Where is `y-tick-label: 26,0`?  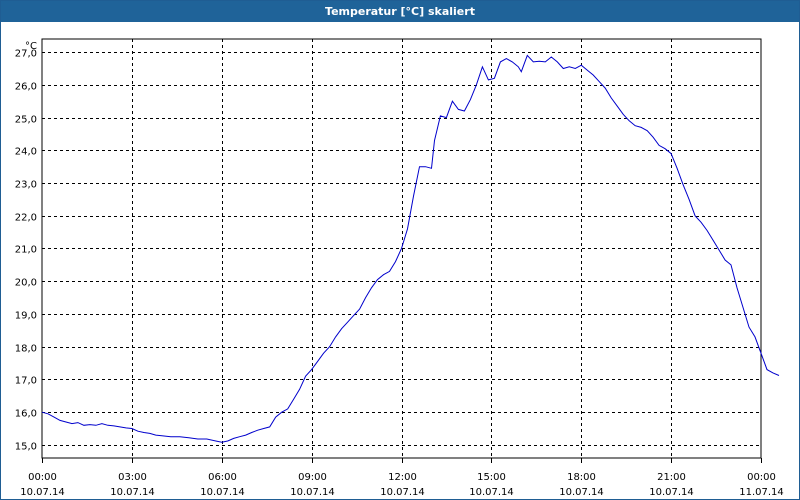 y-tick-label: 26,0 is located at coordinates (26, 87).